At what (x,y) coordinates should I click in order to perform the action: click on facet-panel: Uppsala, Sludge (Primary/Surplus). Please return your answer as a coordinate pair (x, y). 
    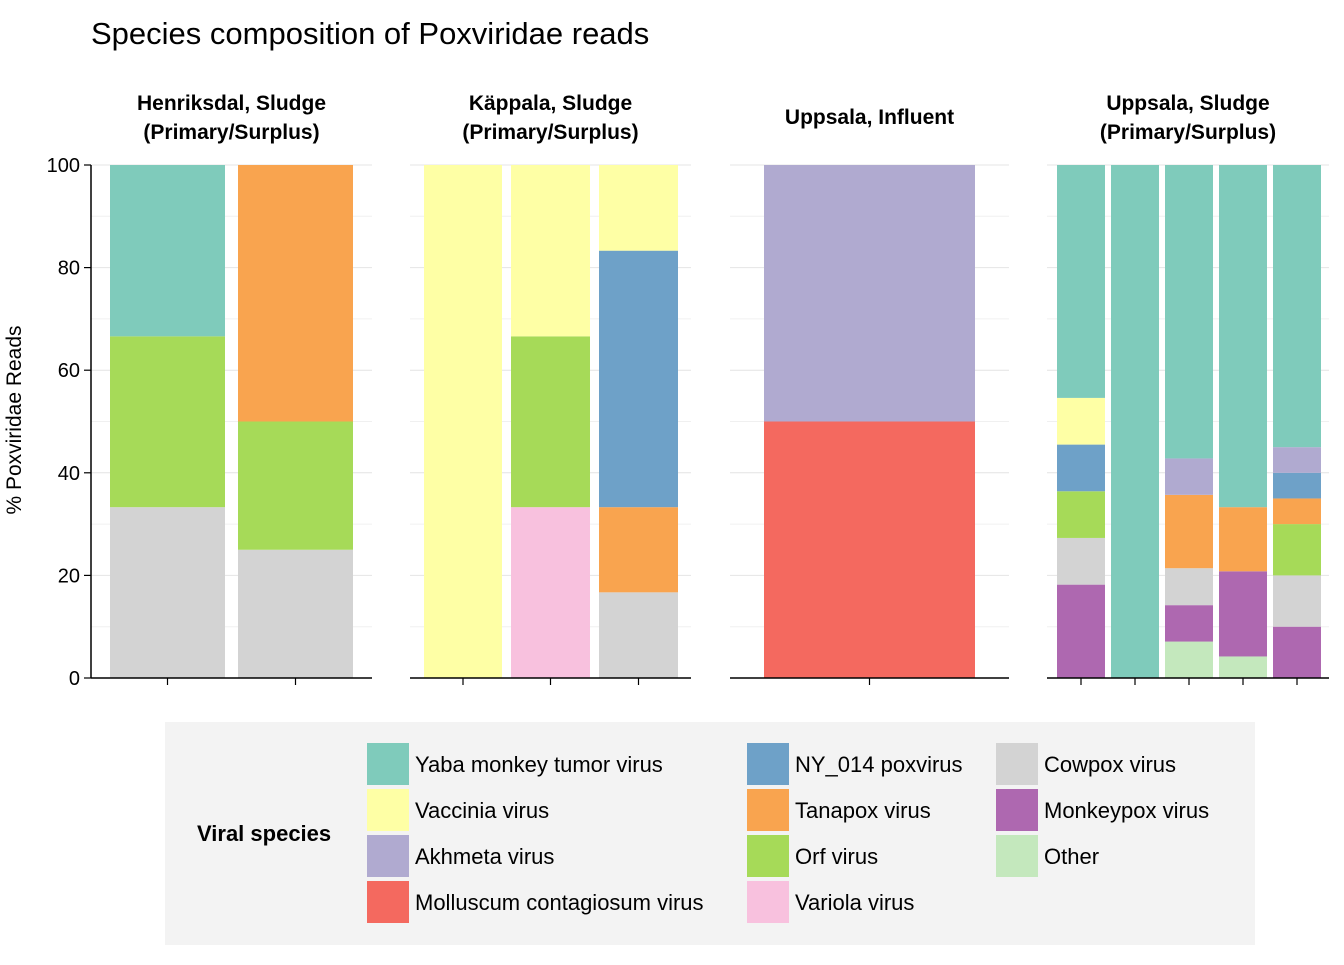
    Looking at the image, I should click on (1188, 388).